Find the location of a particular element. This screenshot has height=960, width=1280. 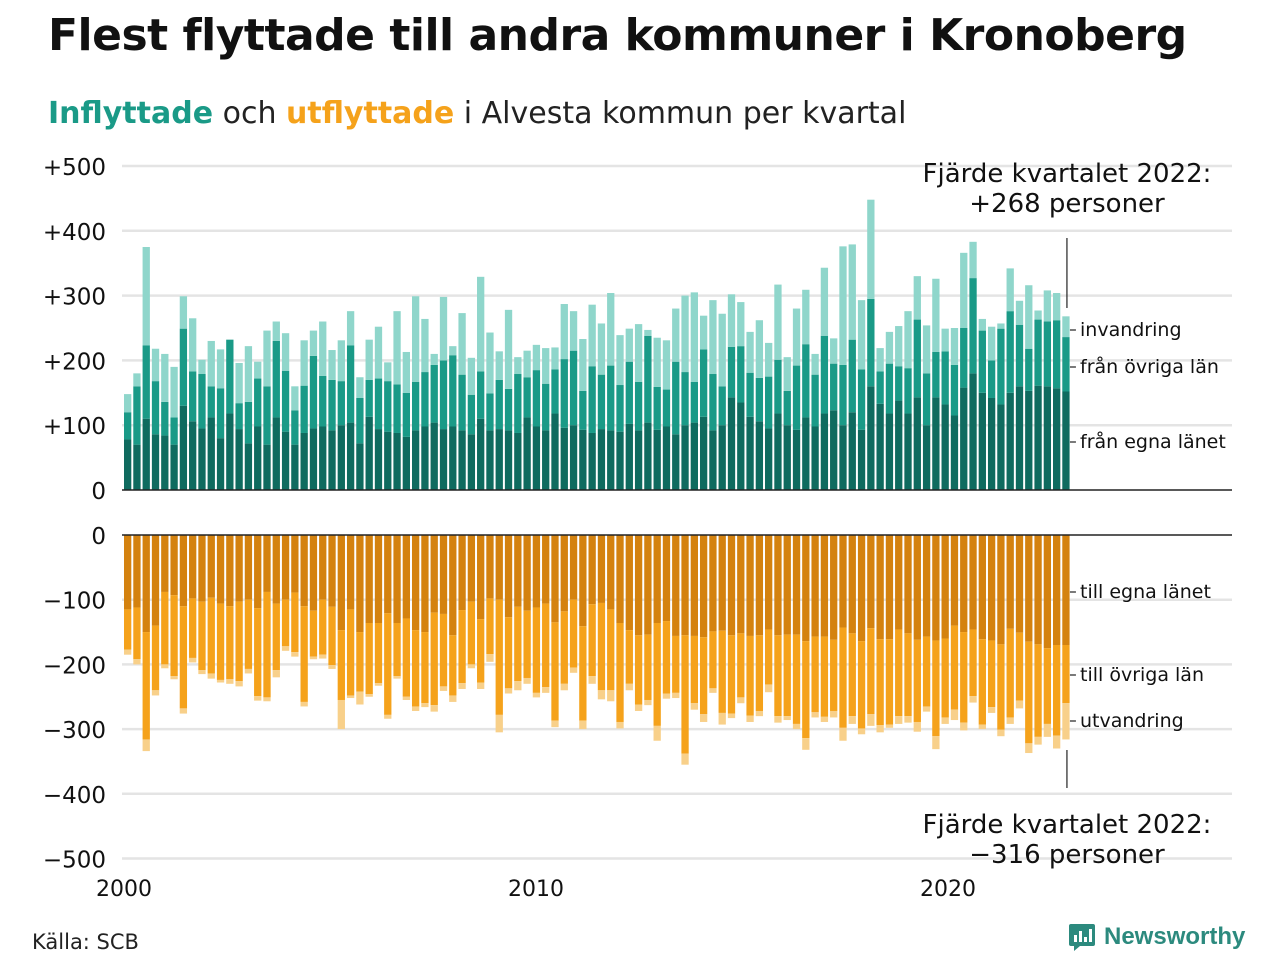

legend-label-fran-ovriga-lan: från övriga län is located at coordinates (1149, 366).